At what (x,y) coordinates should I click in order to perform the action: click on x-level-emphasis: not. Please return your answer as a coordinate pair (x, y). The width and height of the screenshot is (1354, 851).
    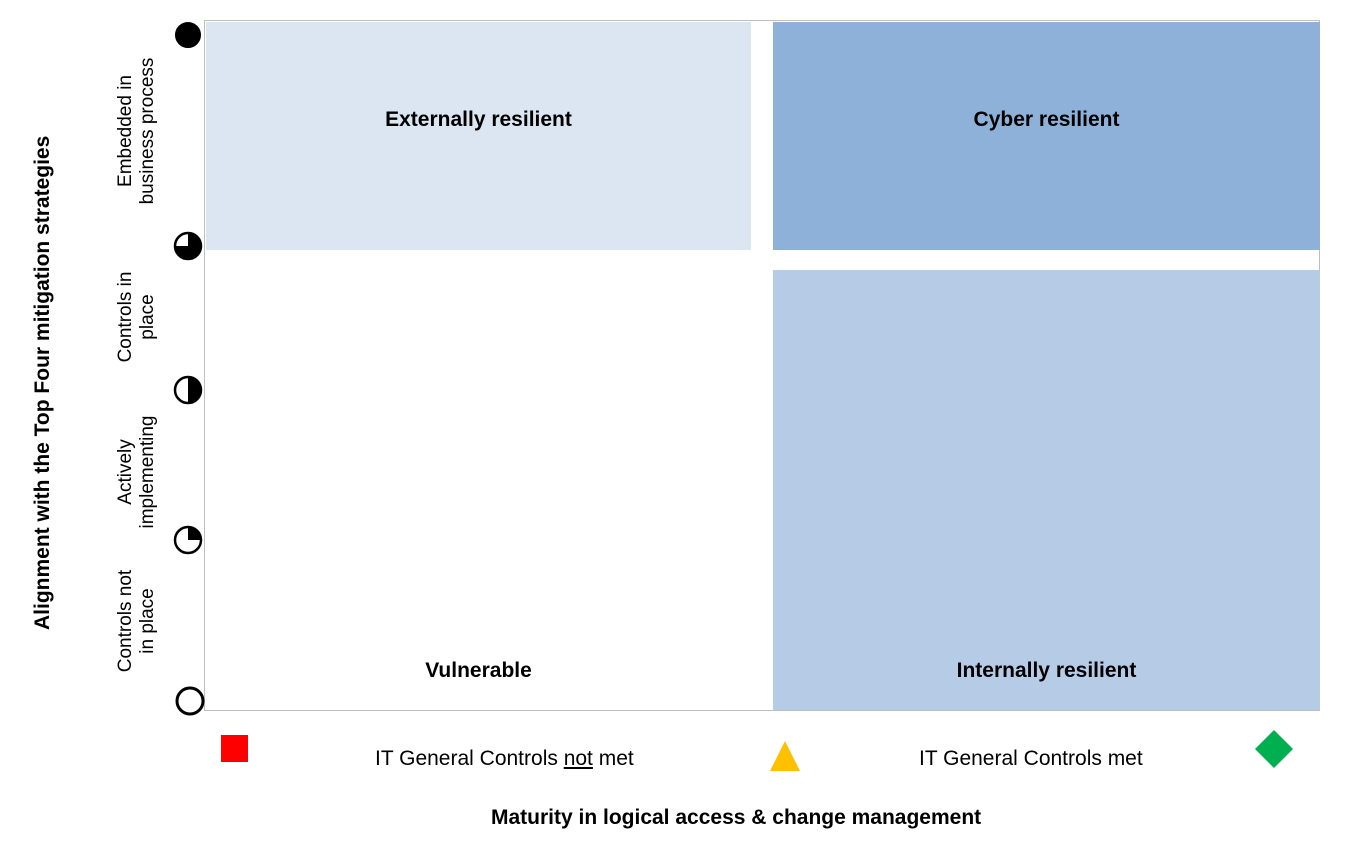
    Looking at the image, I should click on (578, 758).